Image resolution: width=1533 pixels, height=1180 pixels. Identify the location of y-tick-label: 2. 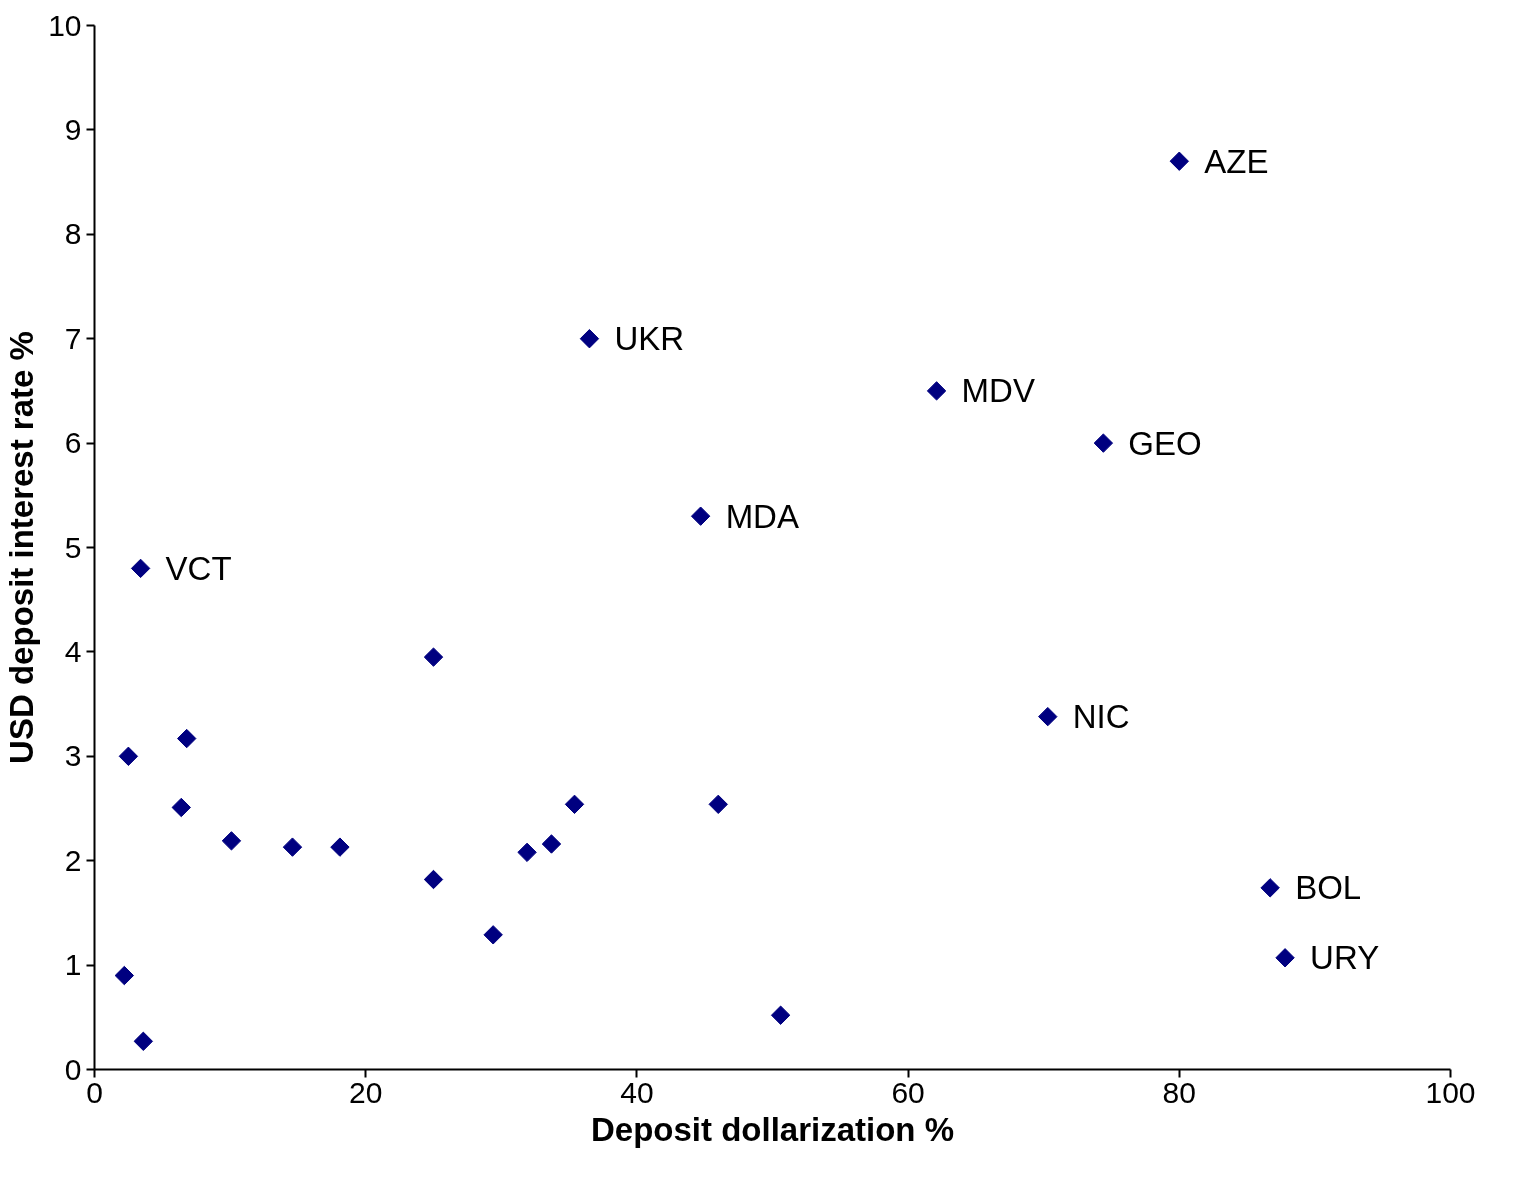
(73, 860).